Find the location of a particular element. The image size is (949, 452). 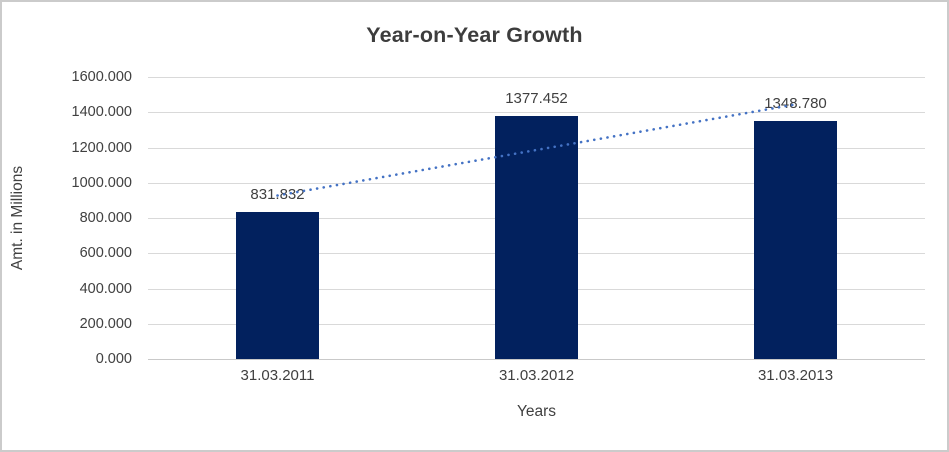

data-label: 1348.780 is located at coordinates (795, 104).